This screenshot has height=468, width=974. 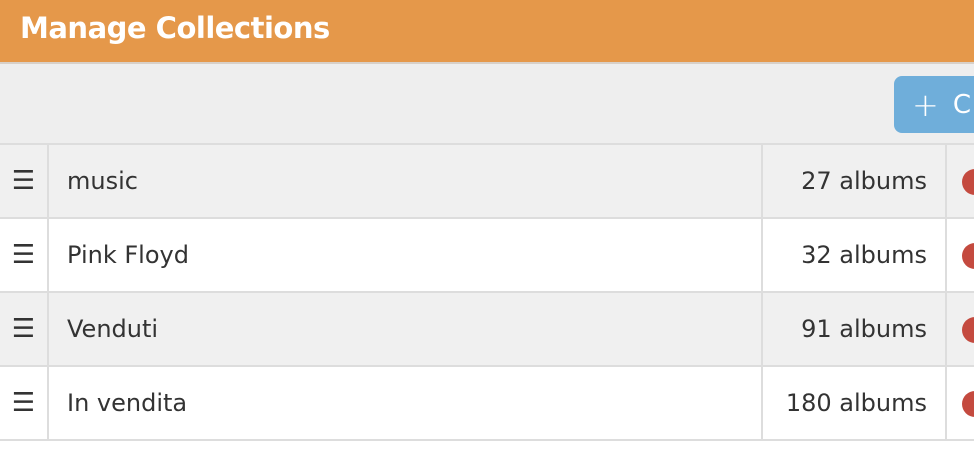 What do you see at coordinates (406, 255) in the screenshot?
I see `collection-name: Pink Floyd` at bounding box center [406, 255].